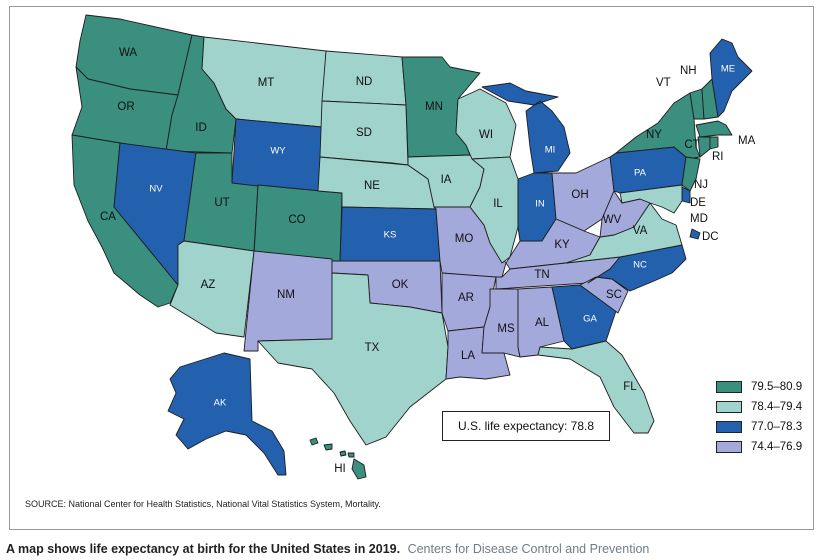 The image size is (825, 560). What do you see at coordinates (596, 387) in the screenshot?
I see `state-fl` at bounding box center [596, 387].